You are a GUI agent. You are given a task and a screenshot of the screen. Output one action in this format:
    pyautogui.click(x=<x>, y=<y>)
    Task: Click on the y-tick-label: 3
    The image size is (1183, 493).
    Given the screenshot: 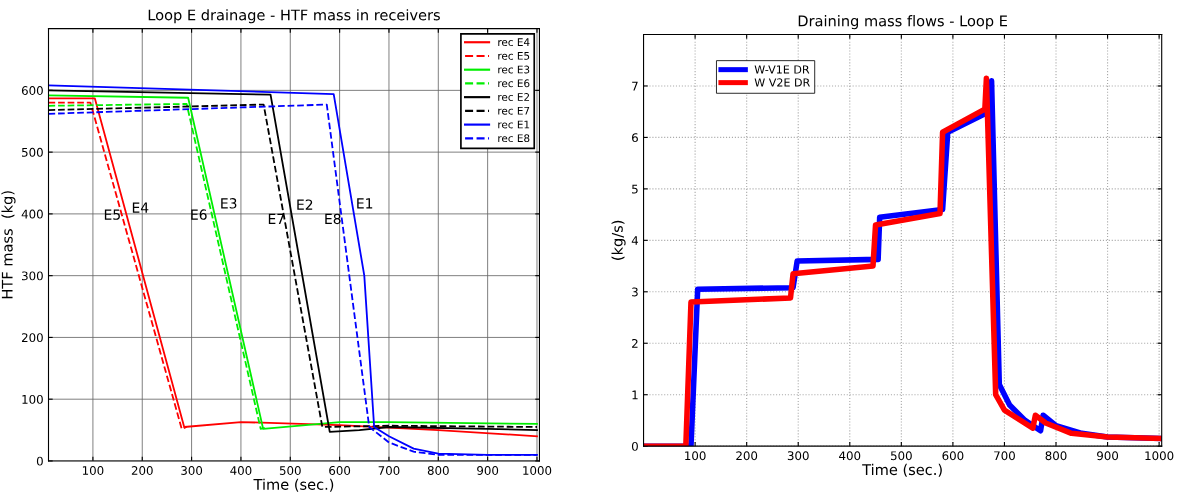 What is the action you would take?
    pyautogui.click(x=635, y=292)
    